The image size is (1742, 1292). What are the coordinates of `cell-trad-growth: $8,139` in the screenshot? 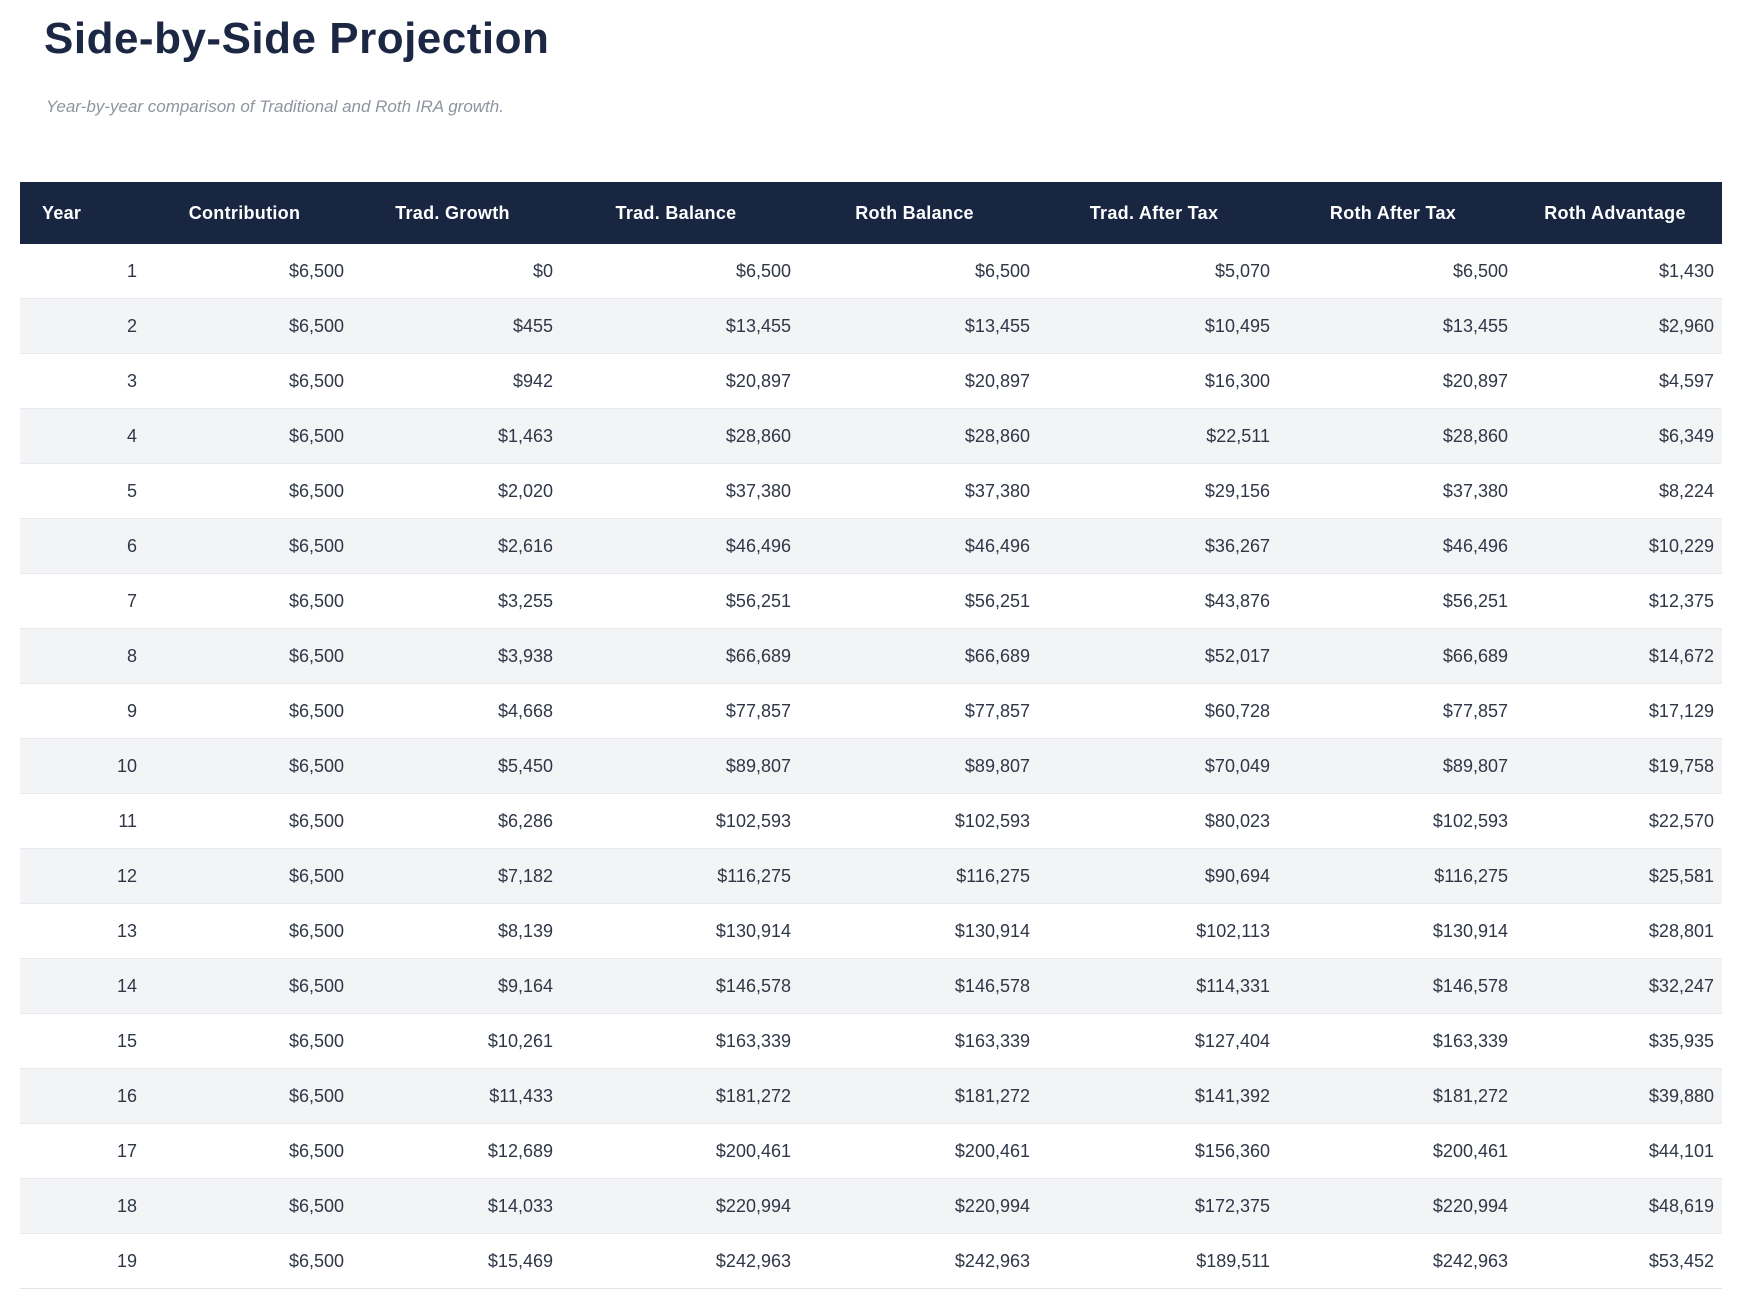 It's located at (456, 931).